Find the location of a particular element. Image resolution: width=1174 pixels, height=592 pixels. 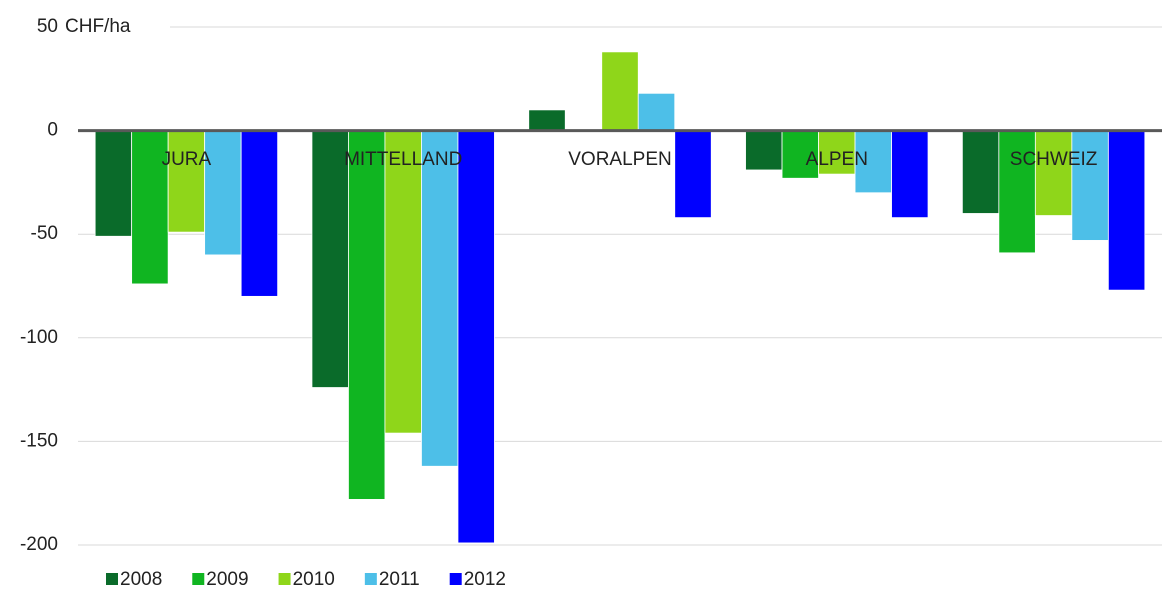

y-tick-label: -50 is located at coordinates (44, 233).